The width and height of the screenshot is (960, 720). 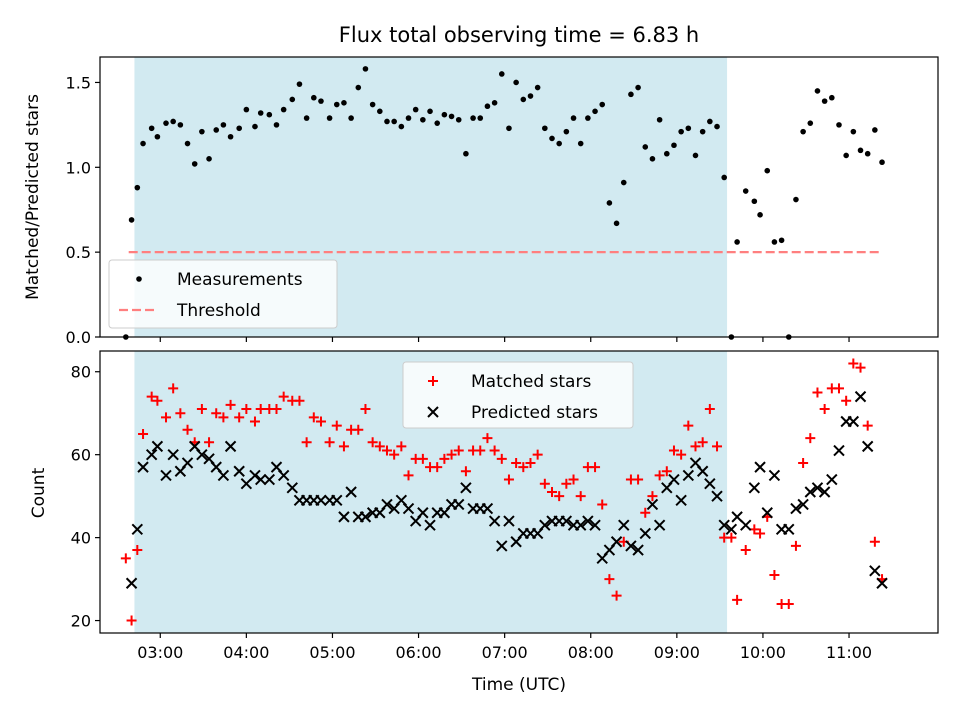 What do you see at coordinates (677, 652) in the screenshot?
I see `x-tick-label: 09:00` at bounding box center [677, 652].